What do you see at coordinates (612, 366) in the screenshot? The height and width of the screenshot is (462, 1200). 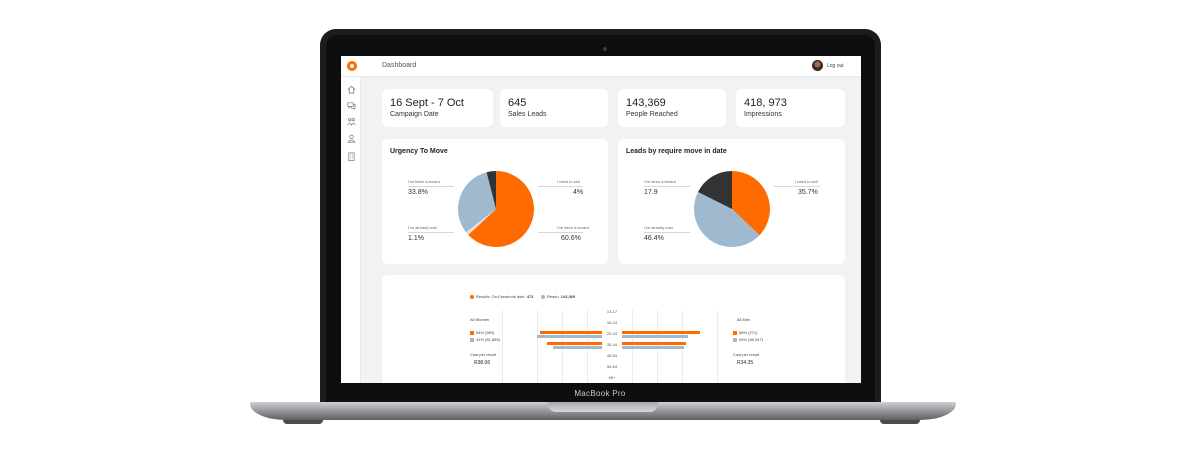 I see `age-label: 55-64` at bounding box center [612, 366].